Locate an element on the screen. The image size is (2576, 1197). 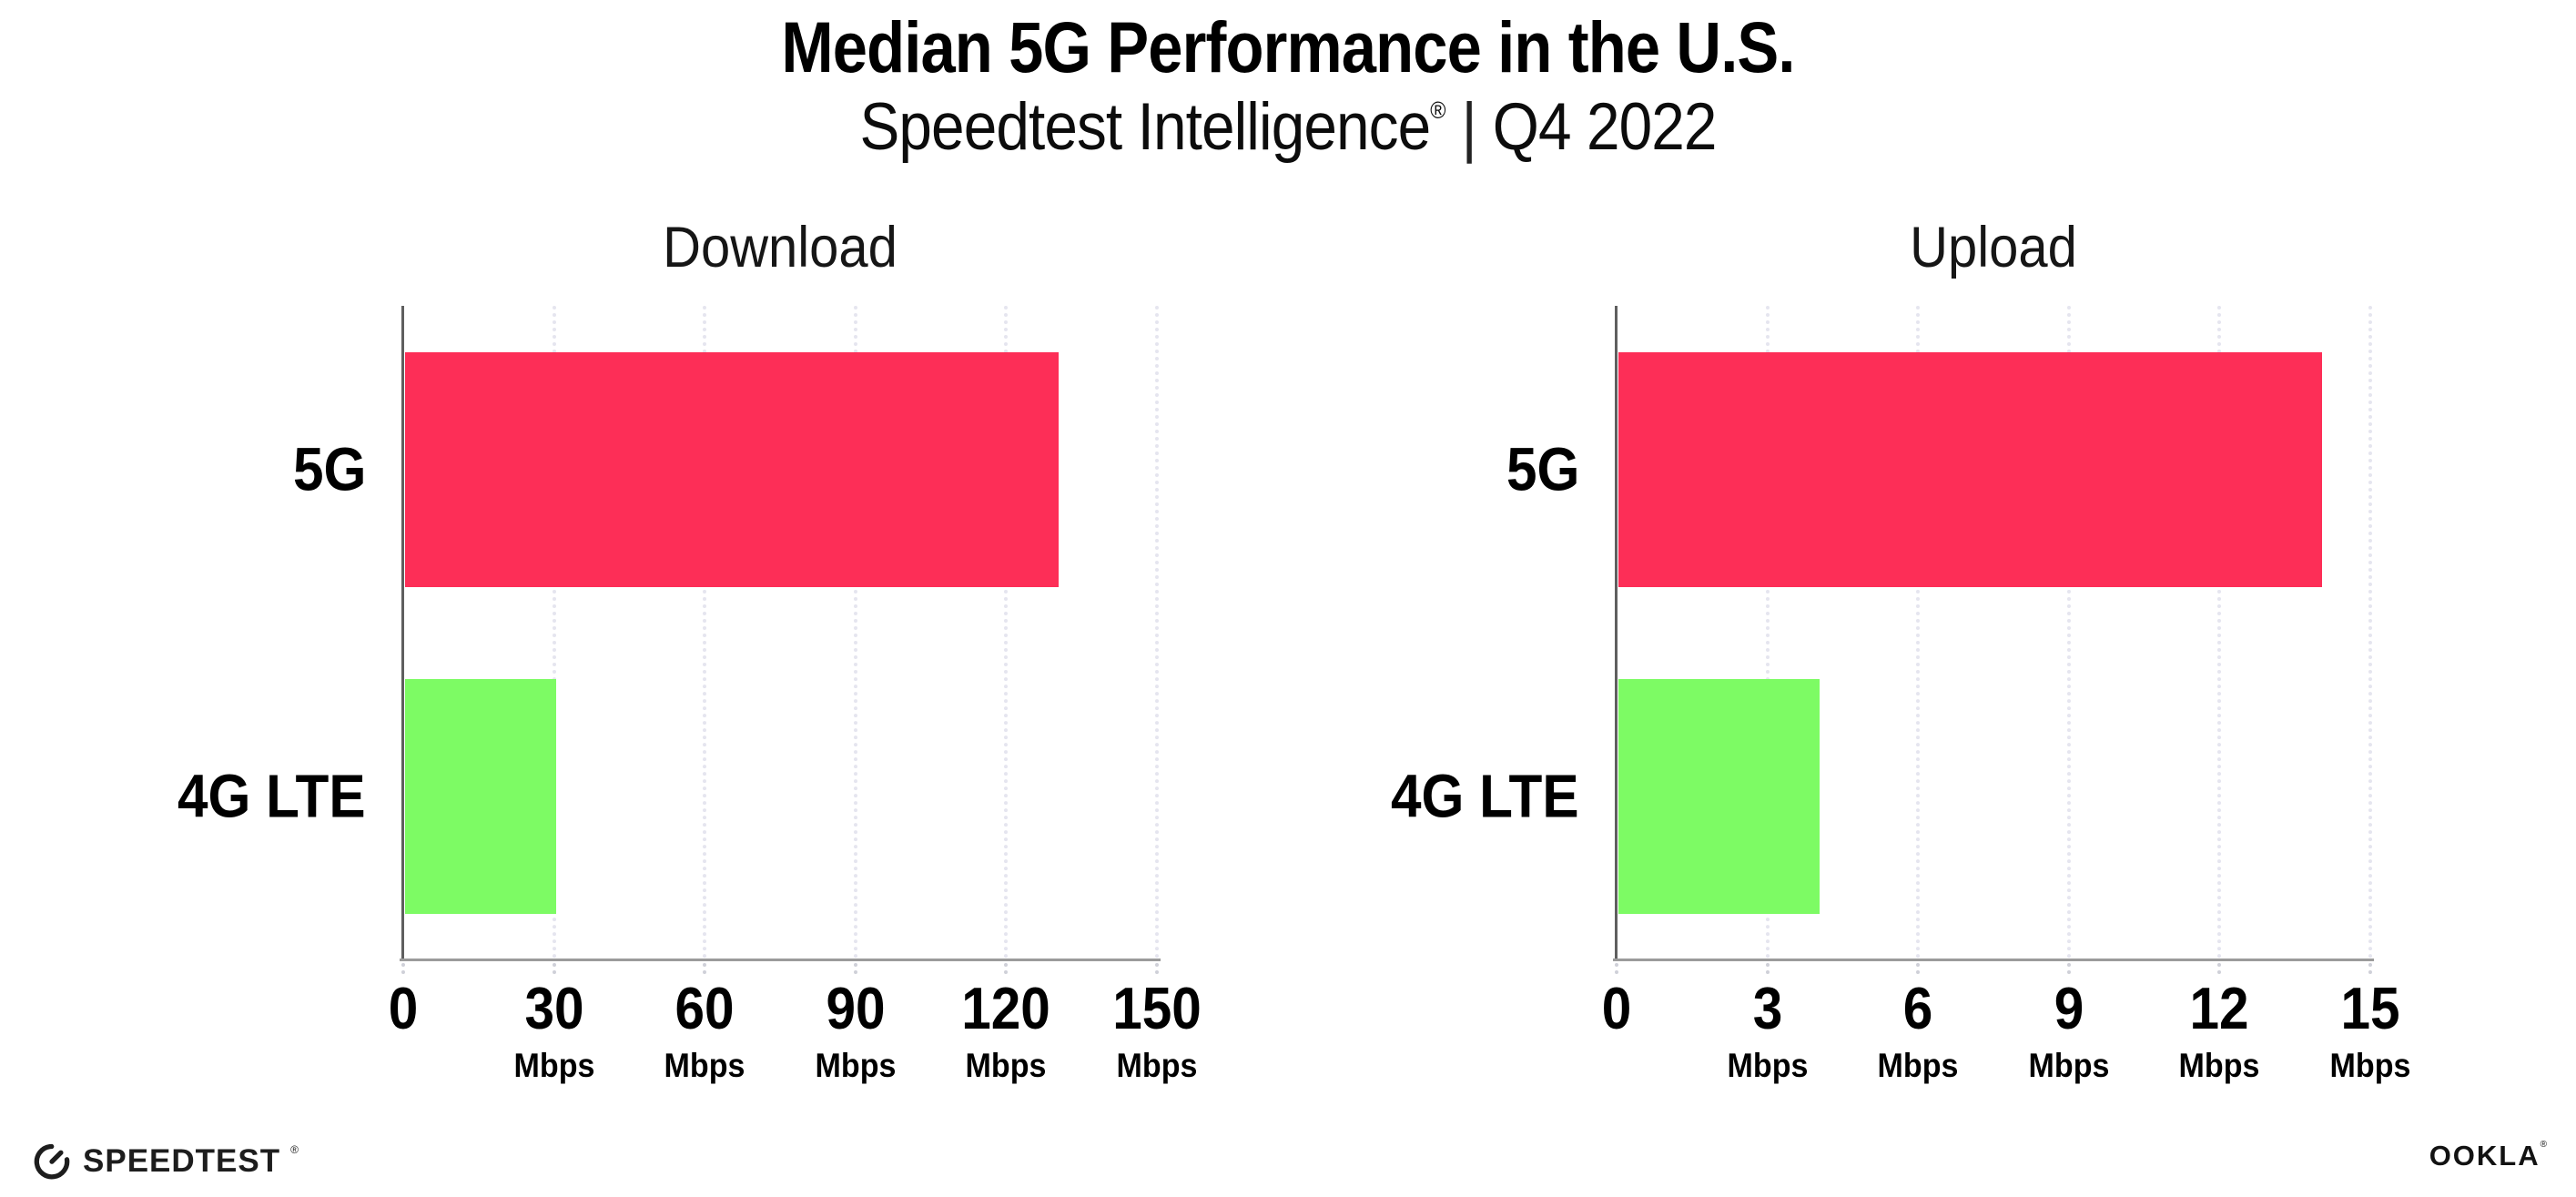
tick-value: 90 is located at coordinates (856, 1008).